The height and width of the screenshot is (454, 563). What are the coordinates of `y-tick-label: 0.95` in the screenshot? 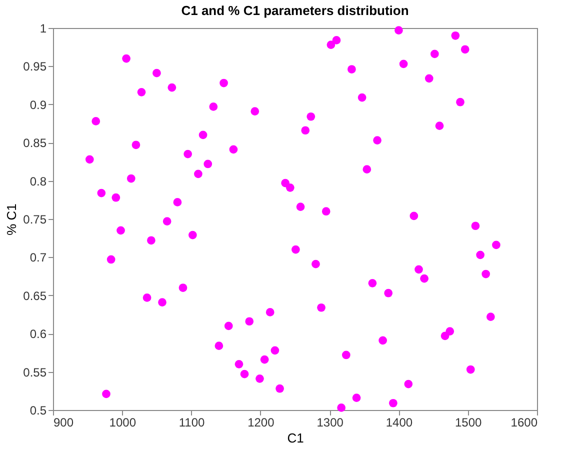 It's located at (35, 67).